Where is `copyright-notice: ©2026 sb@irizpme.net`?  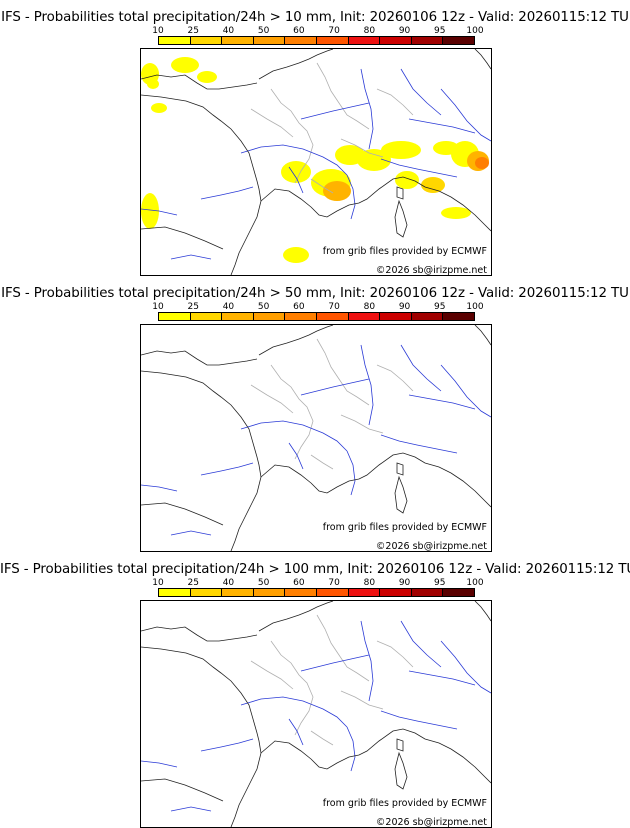 copyright-notice: ©2026 sb@irizpme.net is located at coordinates (431, 546).